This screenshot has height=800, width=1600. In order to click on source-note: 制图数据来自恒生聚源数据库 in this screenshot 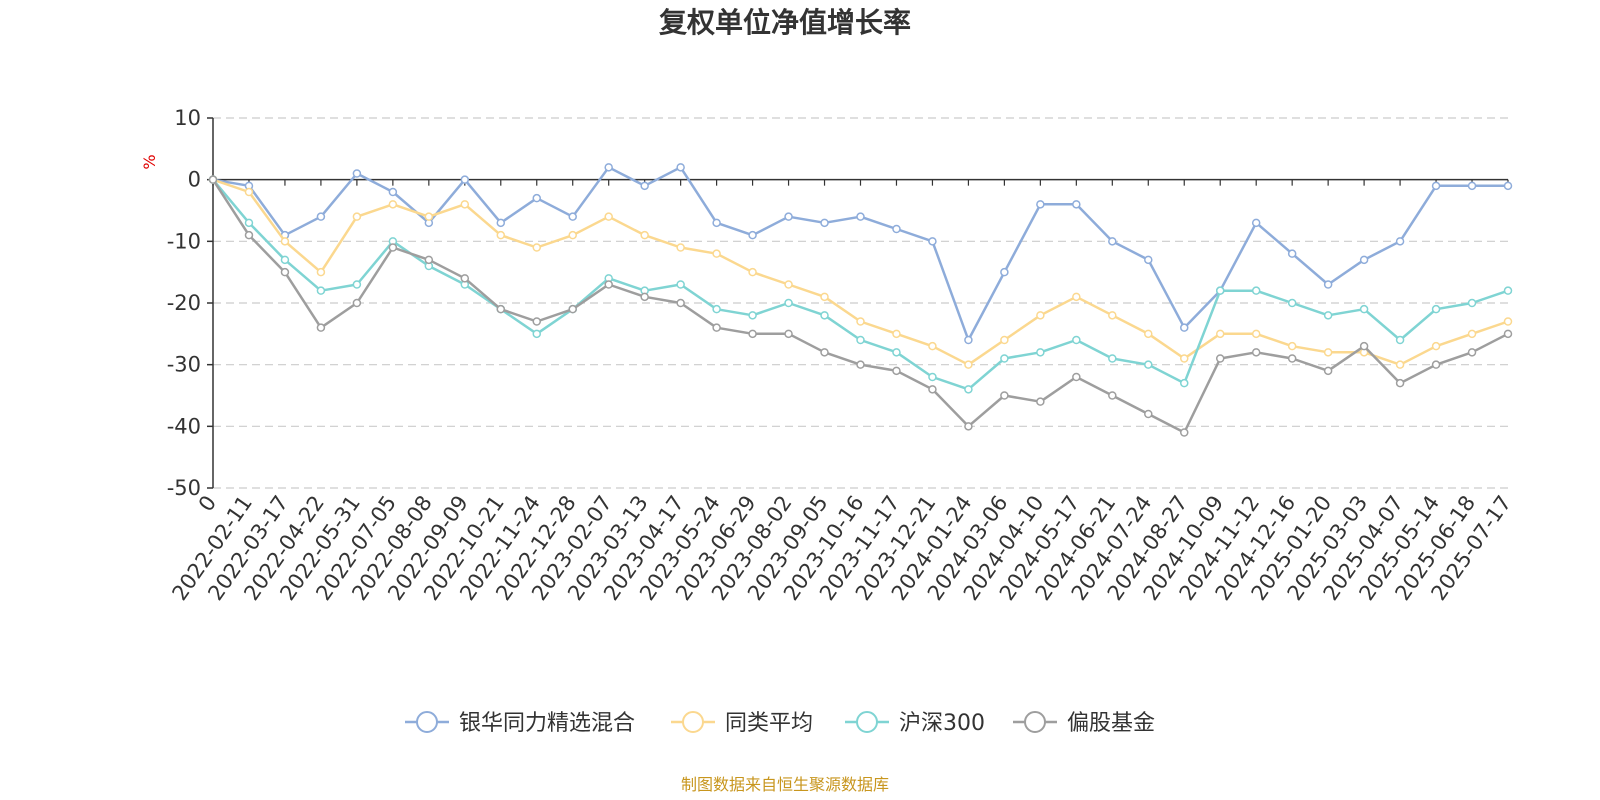, I will do `click(785, 784)`.